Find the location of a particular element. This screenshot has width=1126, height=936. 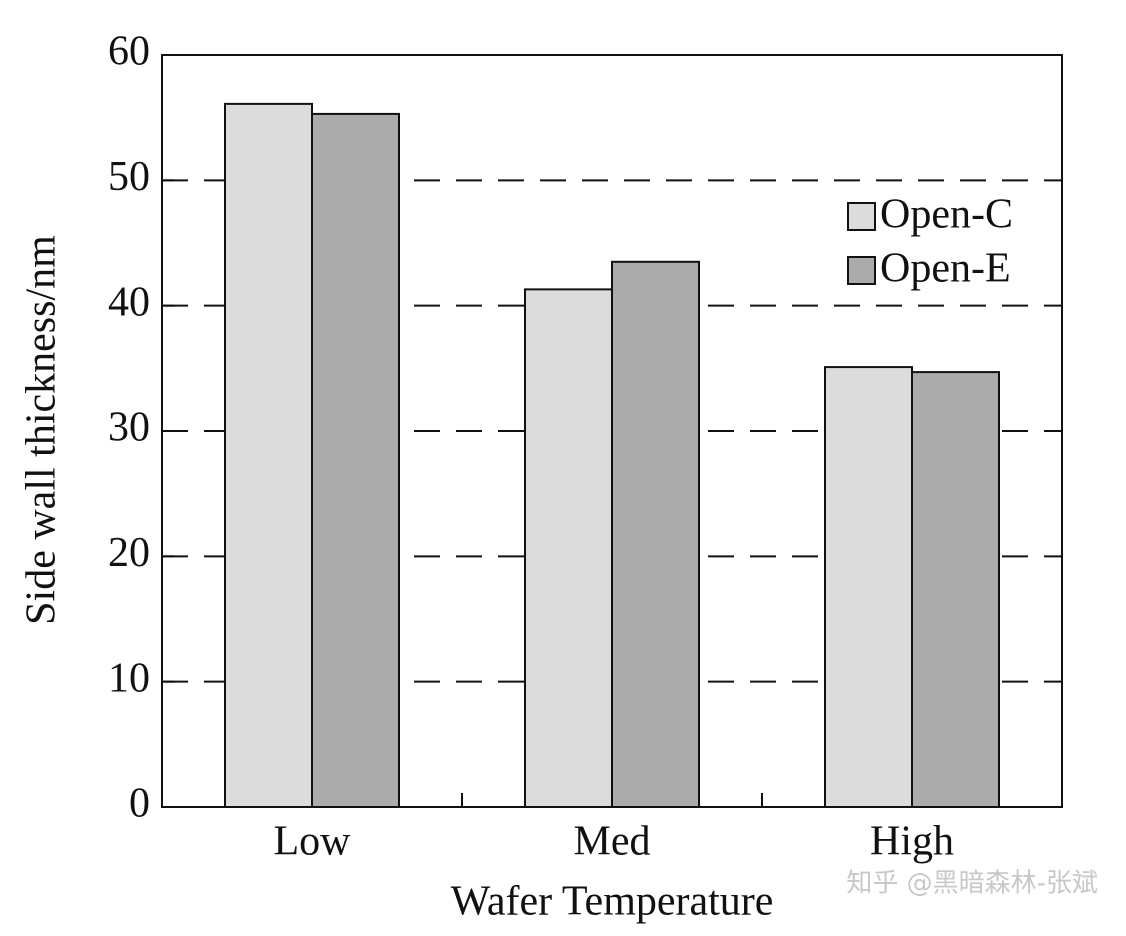

legend-label: Open-C is located at coordinates (946, 215).